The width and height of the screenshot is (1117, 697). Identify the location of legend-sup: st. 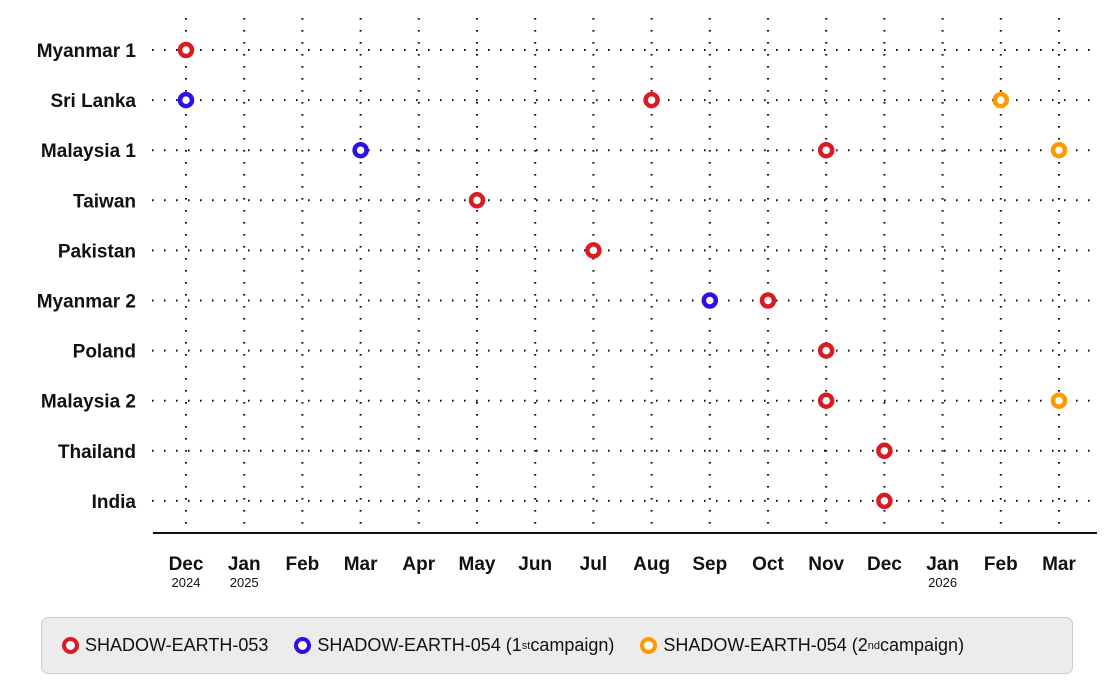
(526, 645).